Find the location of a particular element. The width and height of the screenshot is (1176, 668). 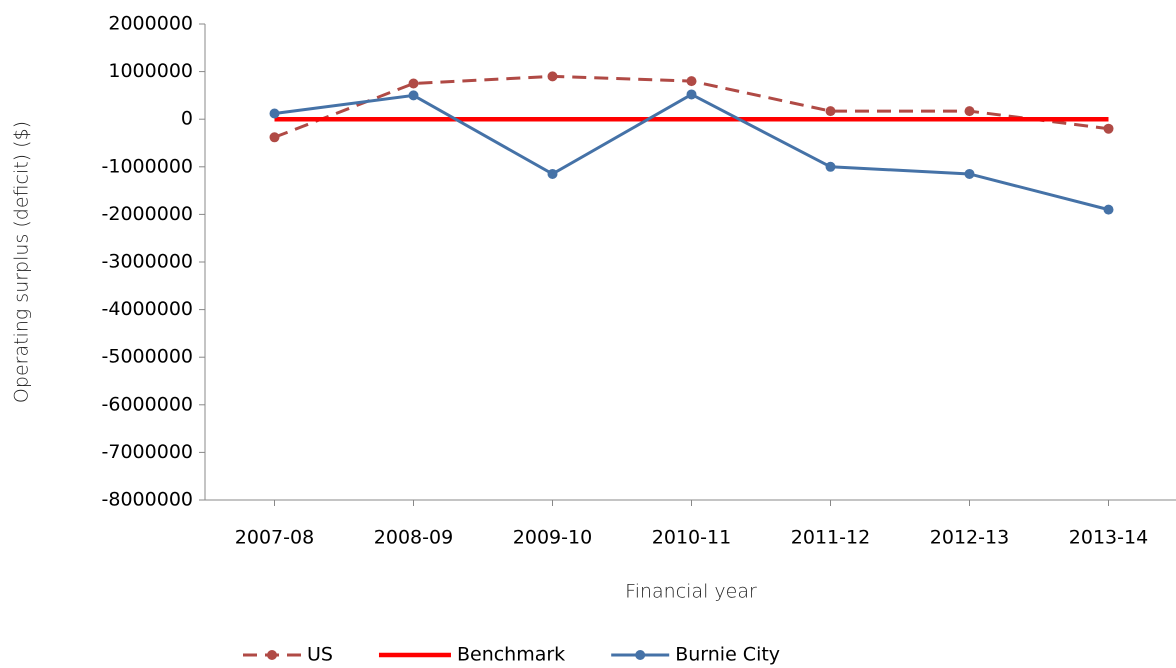

series-line is located at coordinates (691, 152).